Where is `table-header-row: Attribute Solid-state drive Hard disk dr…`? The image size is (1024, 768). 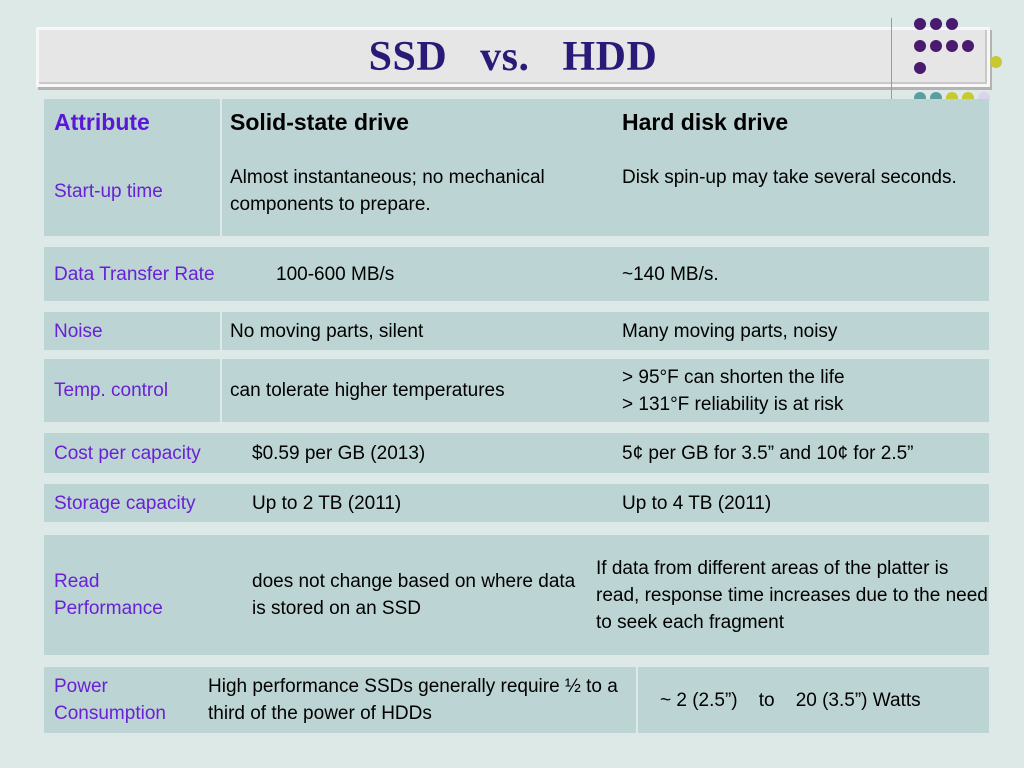
table-header-row: Attribute Solid-state drive Hard disk dr… is located at coordinates (516, 122).